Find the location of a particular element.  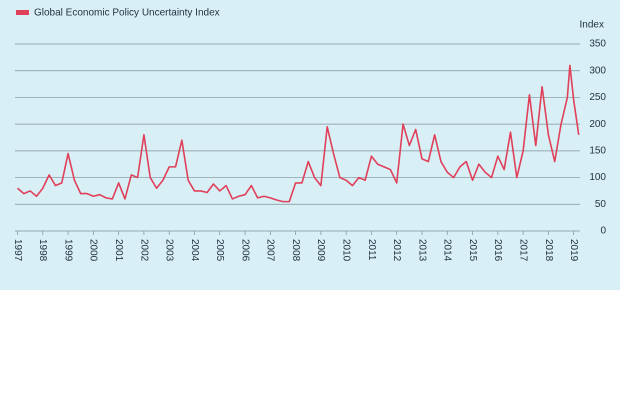

x-tick-label: 2005 is located at coordinates (219, 250).